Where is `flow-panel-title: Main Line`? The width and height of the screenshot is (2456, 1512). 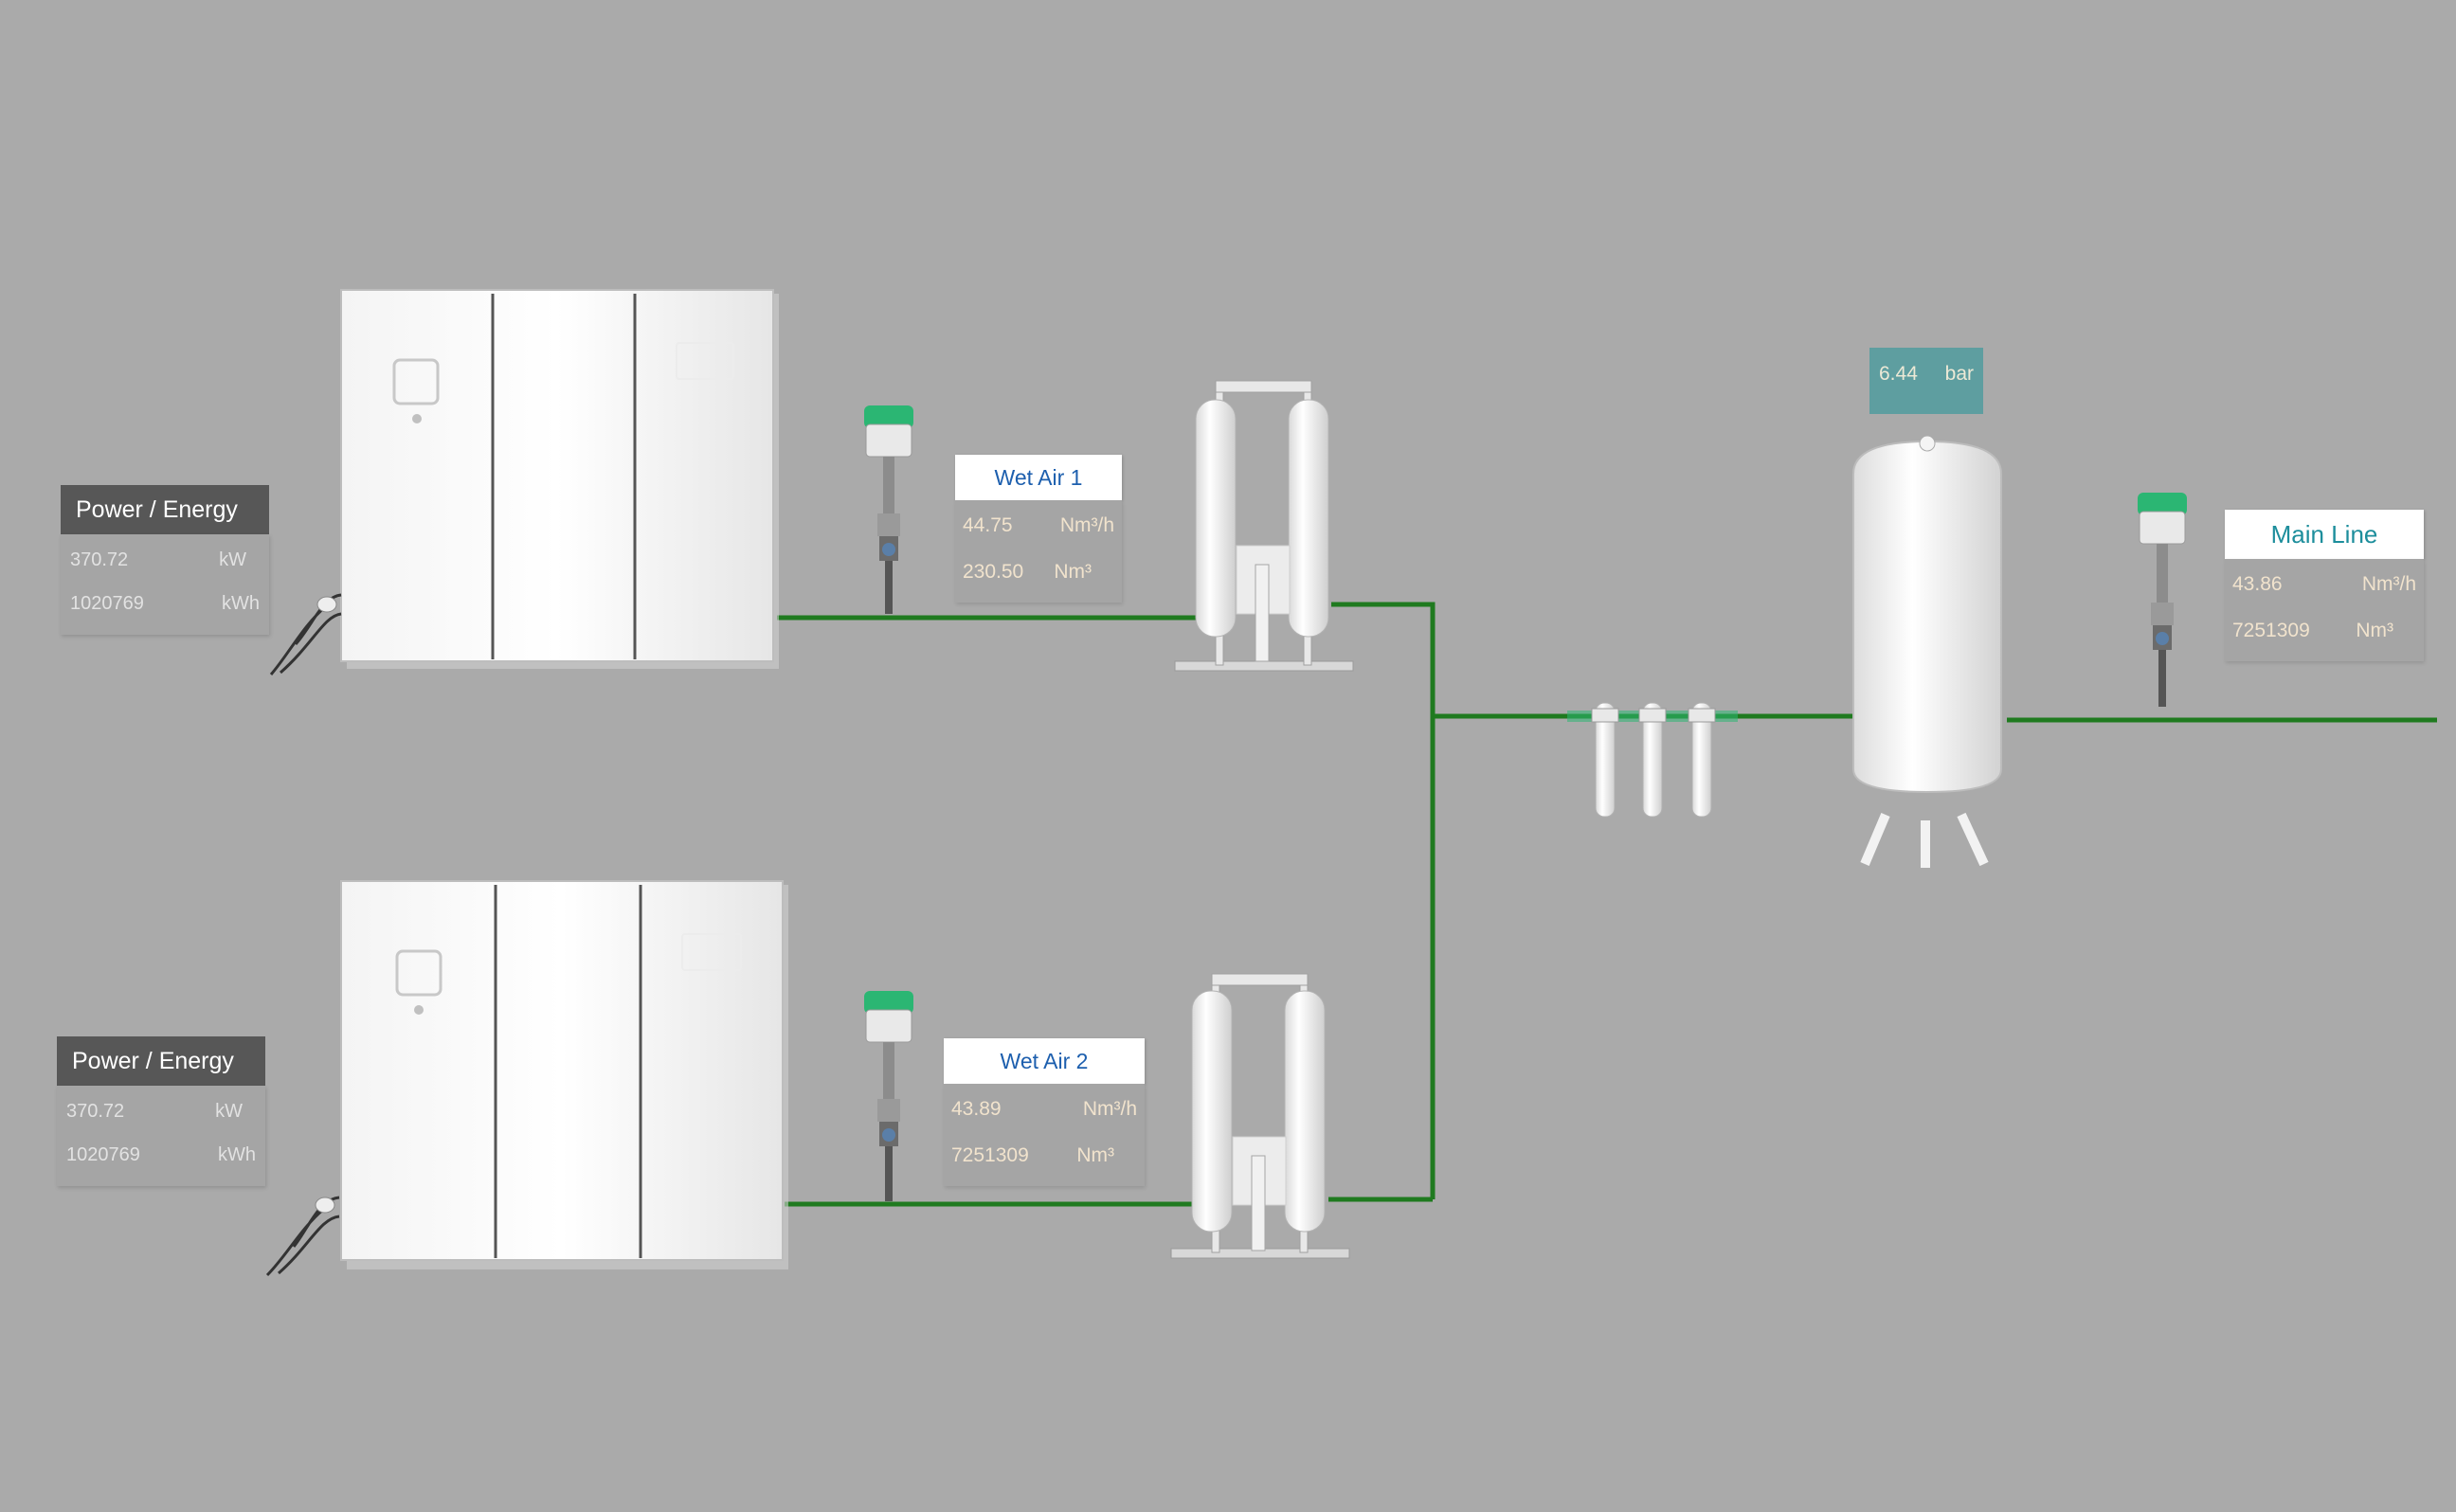
flow-panel-title: Main Line is located at coordinates (2324, 534).